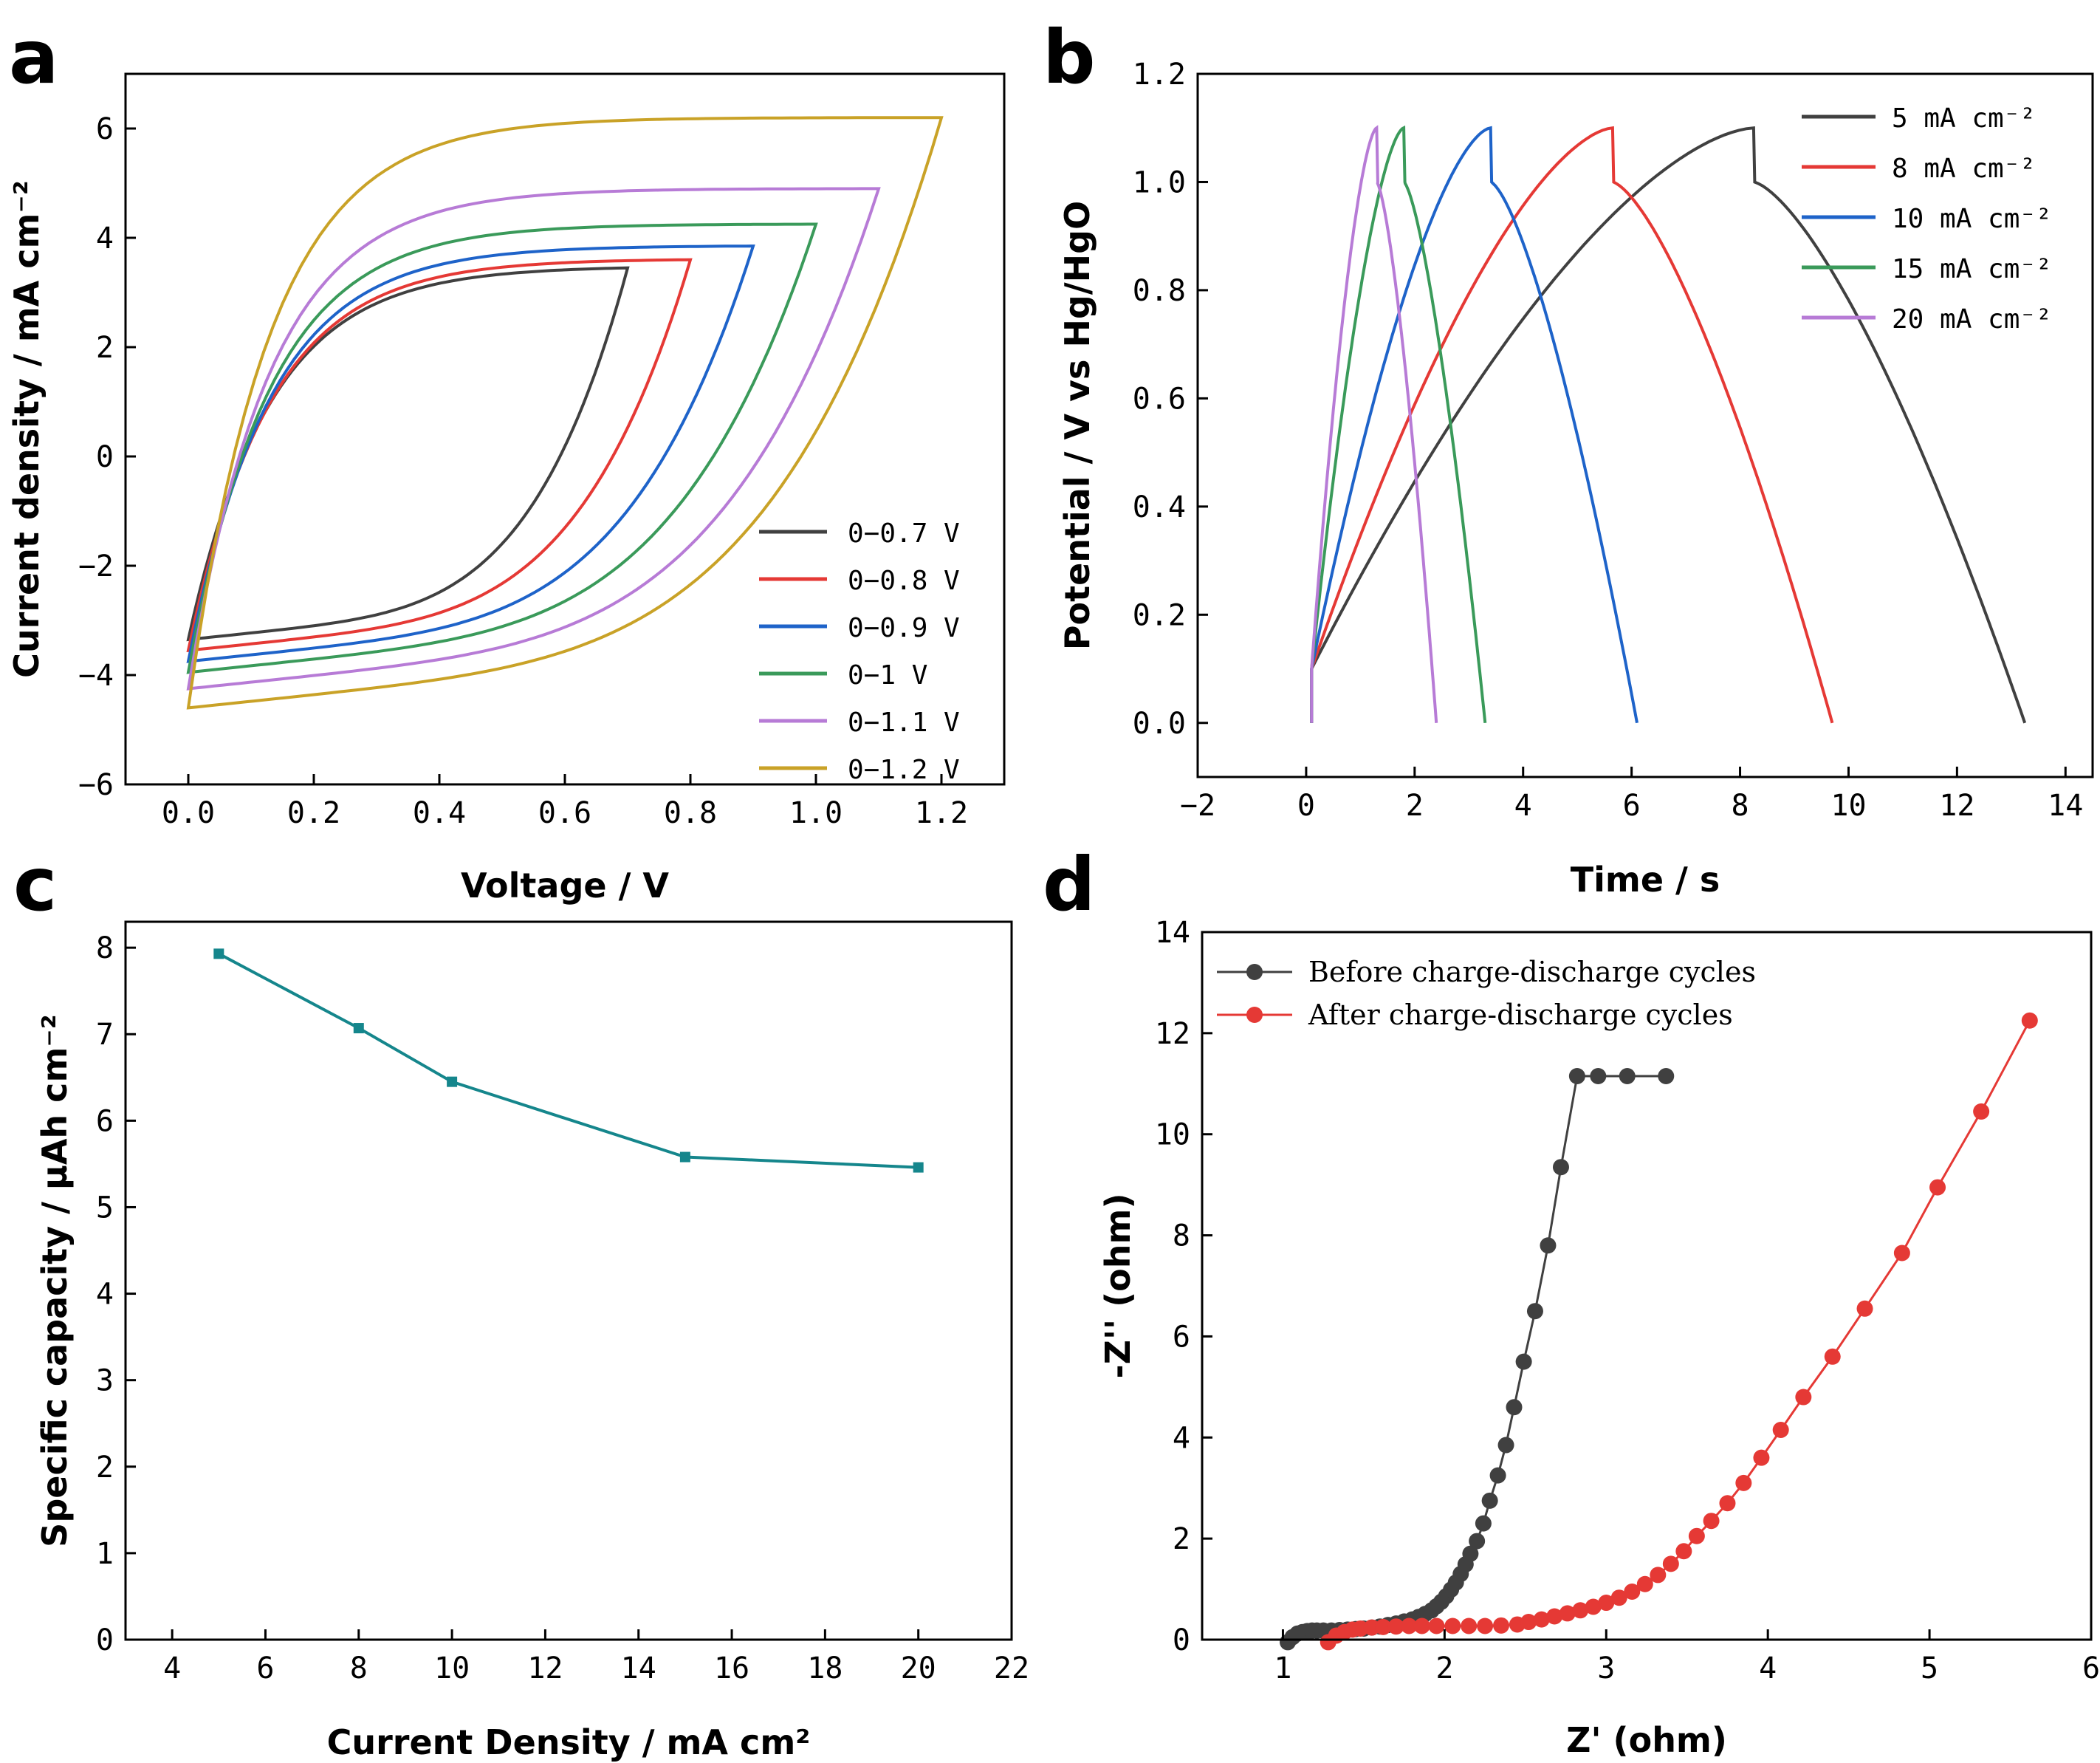  What do you see at coordinates (172, 1668) in the screenshot?
I see `panel-c-x-tick-label: 4` at bounding box center [172, 1668].